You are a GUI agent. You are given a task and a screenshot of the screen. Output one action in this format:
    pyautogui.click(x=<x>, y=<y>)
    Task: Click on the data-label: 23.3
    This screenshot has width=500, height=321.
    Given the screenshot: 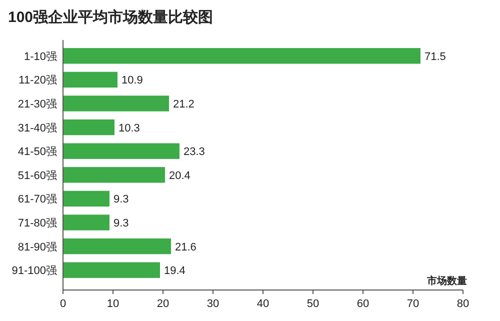 What is the action you would take?
    pyautogui.click(x=194, y=152)
    